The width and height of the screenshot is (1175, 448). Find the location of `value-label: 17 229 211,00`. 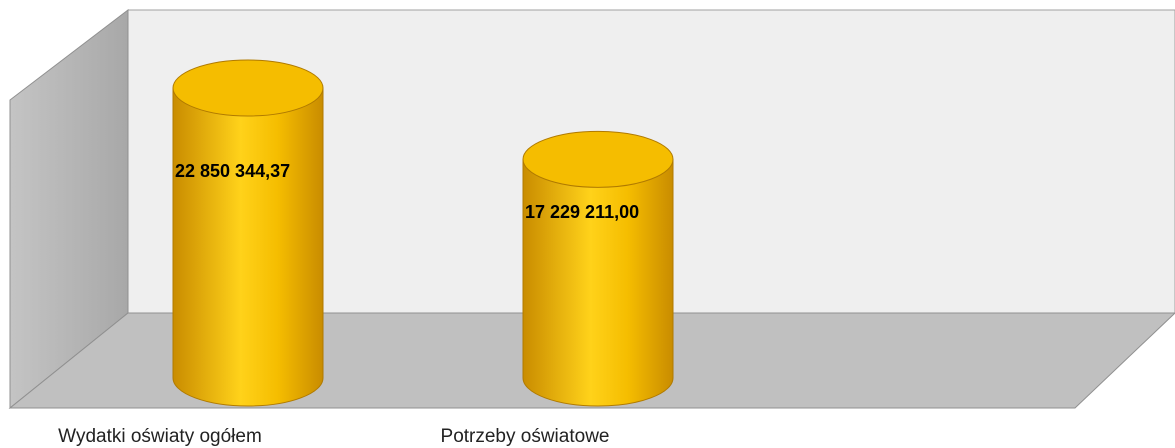

value-label: 17 229 211,00 is located at coordinates (582, 212).